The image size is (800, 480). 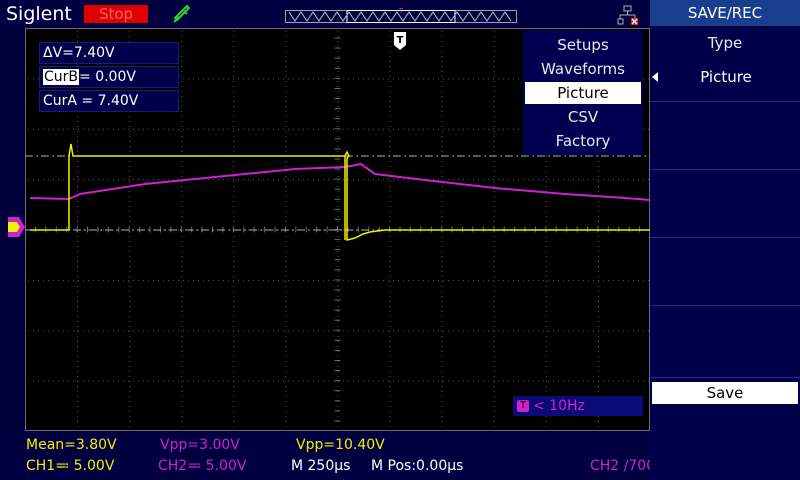 I want to click on submenu-item-factory: Factory, so click(x=583, y=141).